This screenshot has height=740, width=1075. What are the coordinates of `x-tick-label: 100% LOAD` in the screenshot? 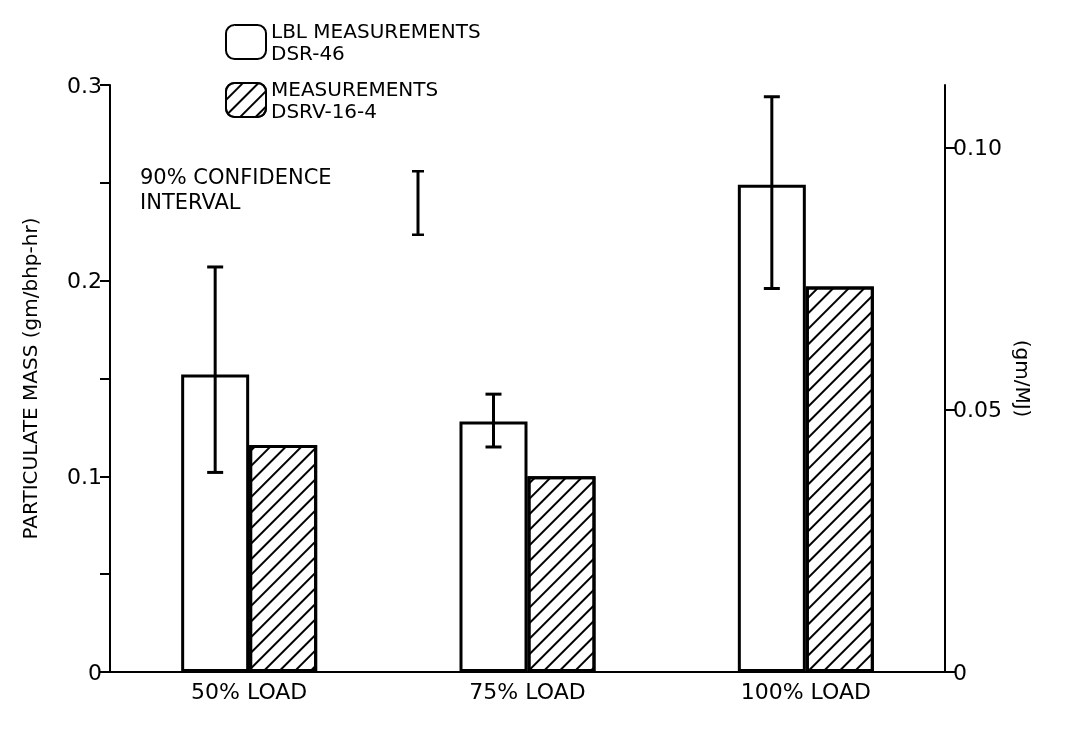 It's located at (805, 691).